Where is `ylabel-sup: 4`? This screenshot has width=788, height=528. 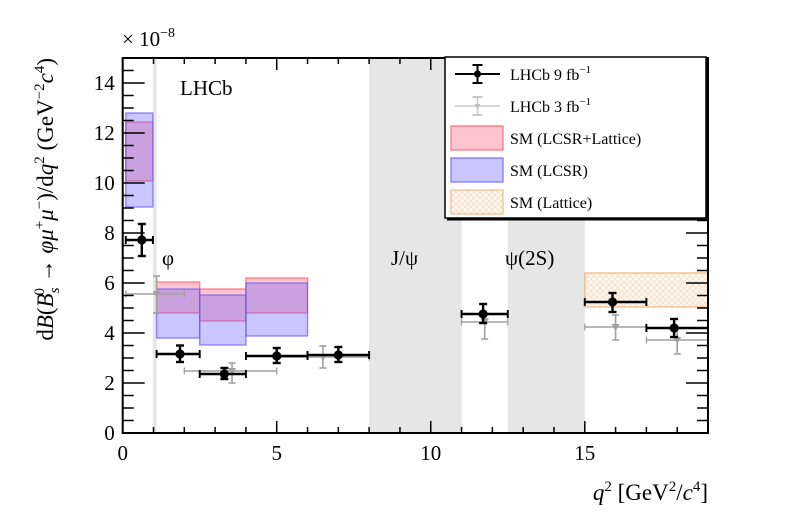
ylabel-sup: 4 is located at coordinates (40, 69).